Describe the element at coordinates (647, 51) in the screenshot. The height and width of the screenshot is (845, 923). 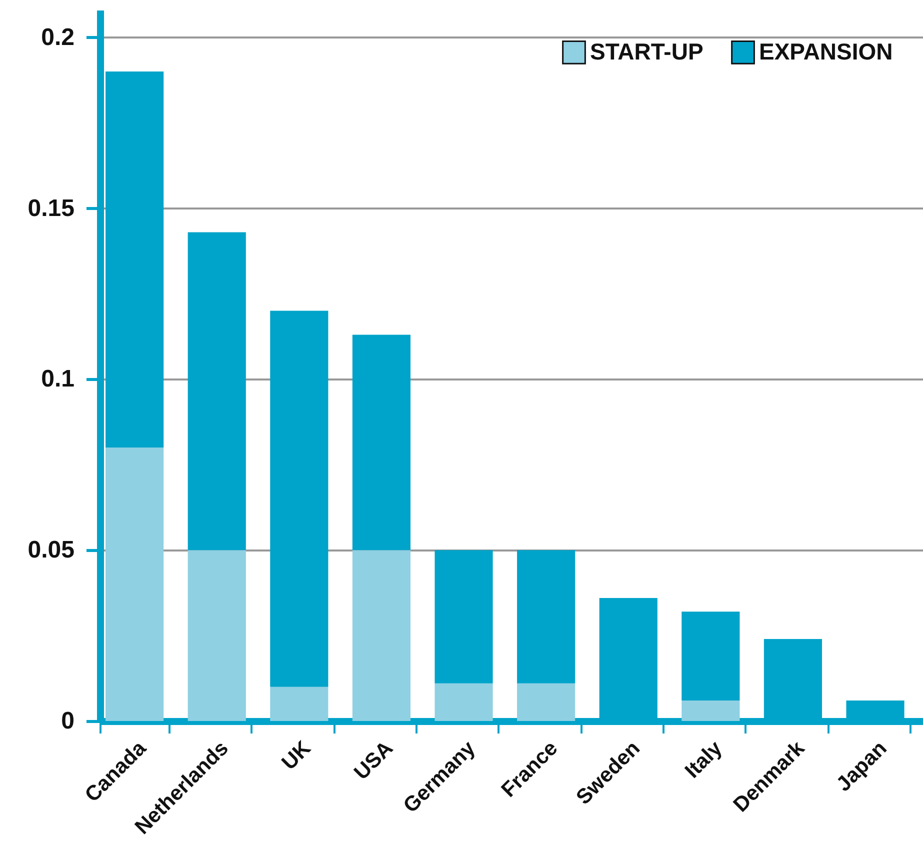
I see `legend-label: START-UP` at that location.